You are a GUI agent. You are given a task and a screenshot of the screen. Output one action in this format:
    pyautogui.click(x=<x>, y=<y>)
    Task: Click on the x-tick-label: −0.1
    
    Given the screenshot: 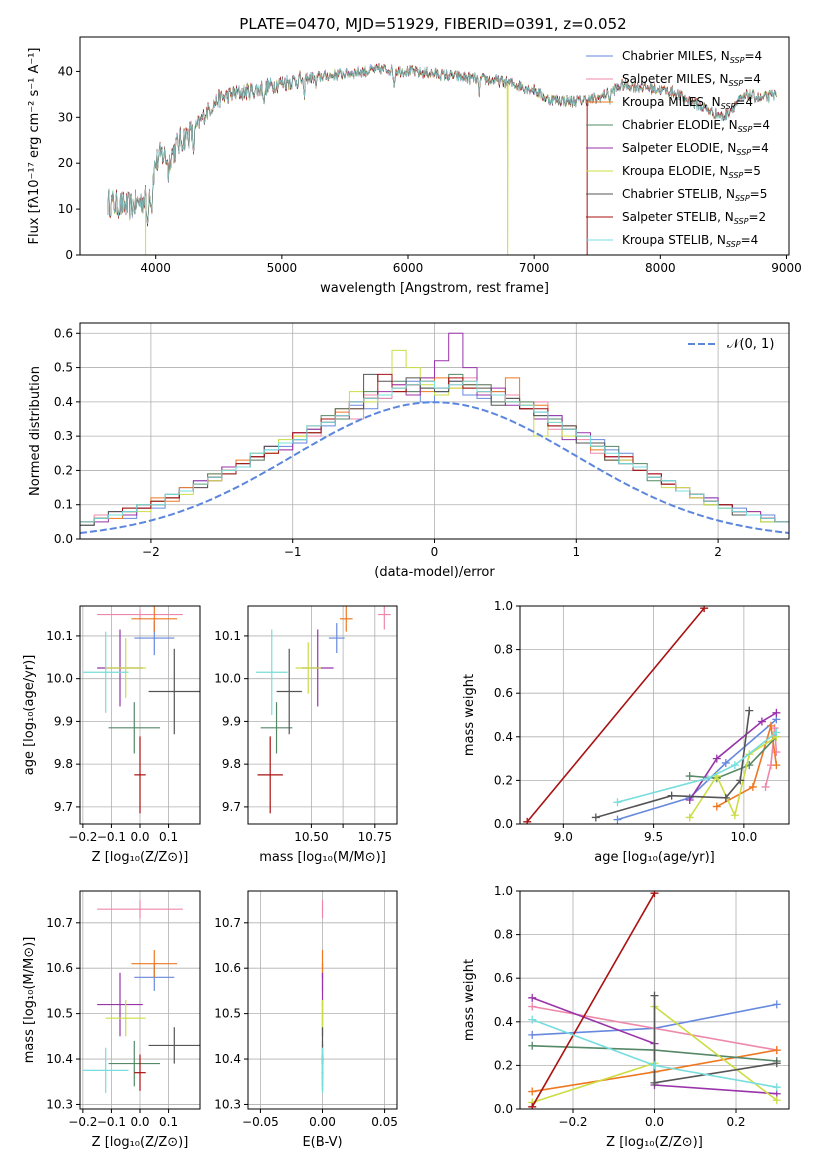 What is the action you would take?
    pyautogui.click(x=111, y=1122)
    